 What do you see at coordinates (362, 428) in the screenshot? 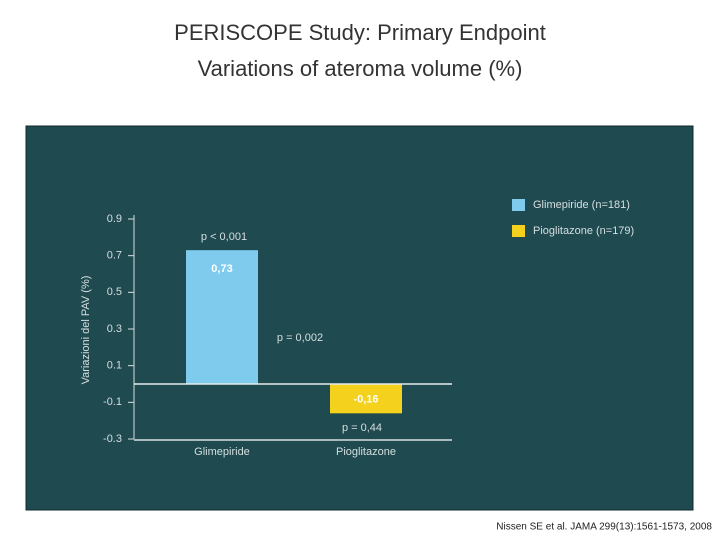
I see `annotation: p = 0,44` at bounding box center [362, 428].